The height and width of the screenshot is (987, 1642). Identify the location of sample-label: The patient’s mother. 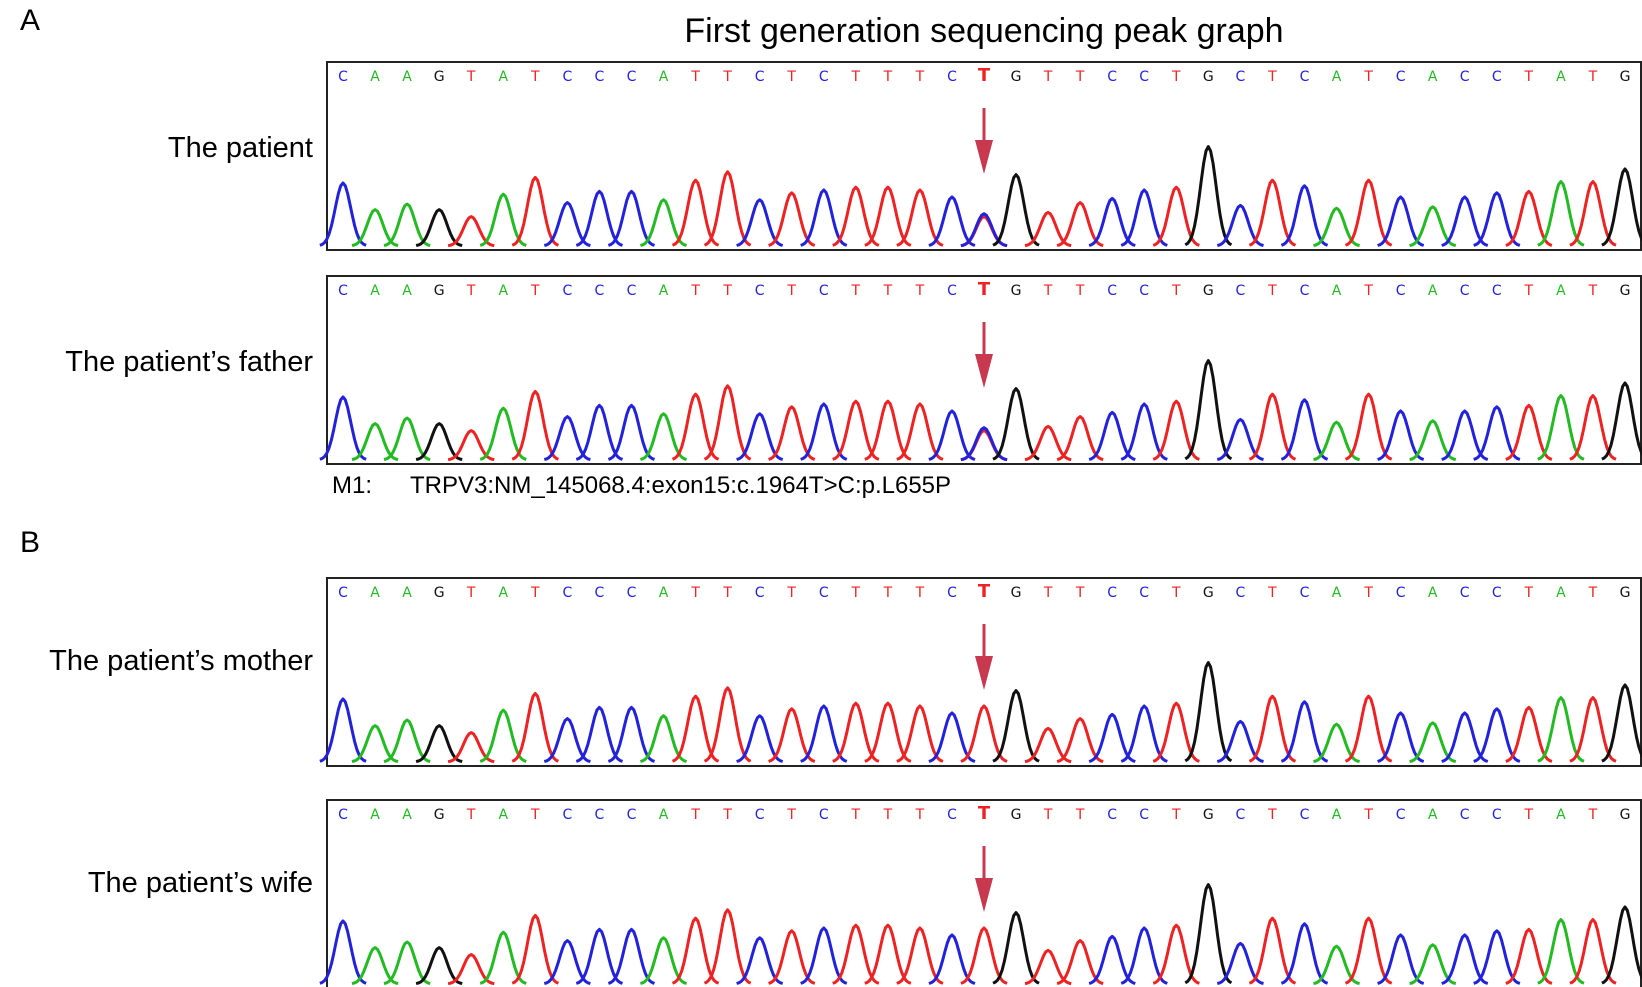
(181, 661).